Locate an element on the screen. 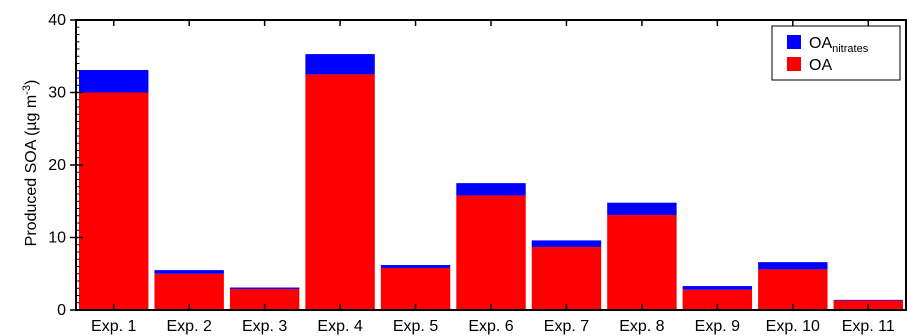 The height and width of the screenshot is (336, 907). y-tick-label: 20 is located at coordinates (57, 165).